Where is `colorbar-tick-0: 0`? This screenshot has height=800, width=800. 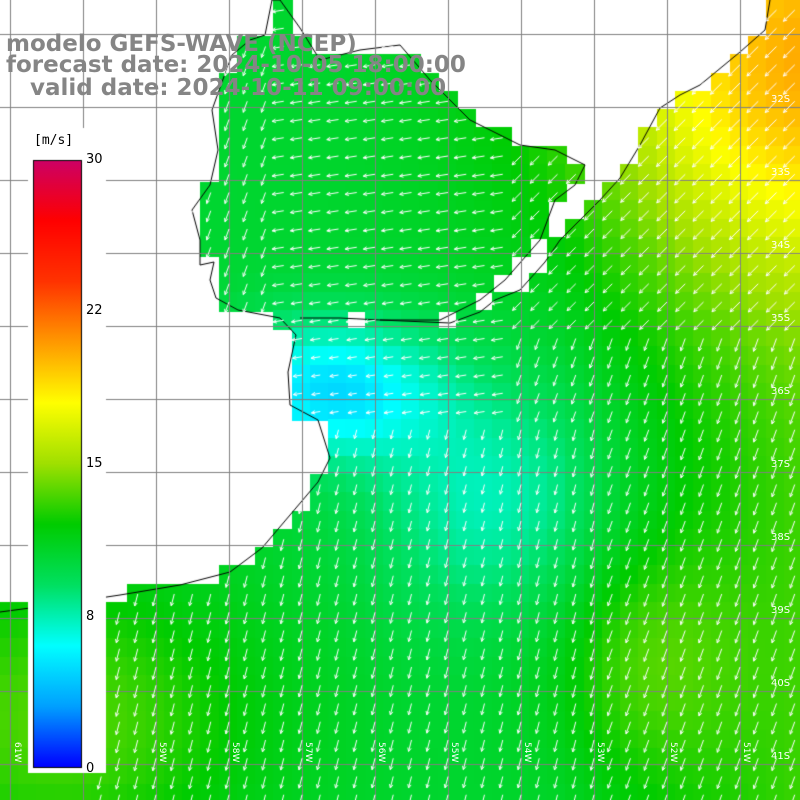 colorbar-tick-0: 0 is located at coordinates (90, 768).